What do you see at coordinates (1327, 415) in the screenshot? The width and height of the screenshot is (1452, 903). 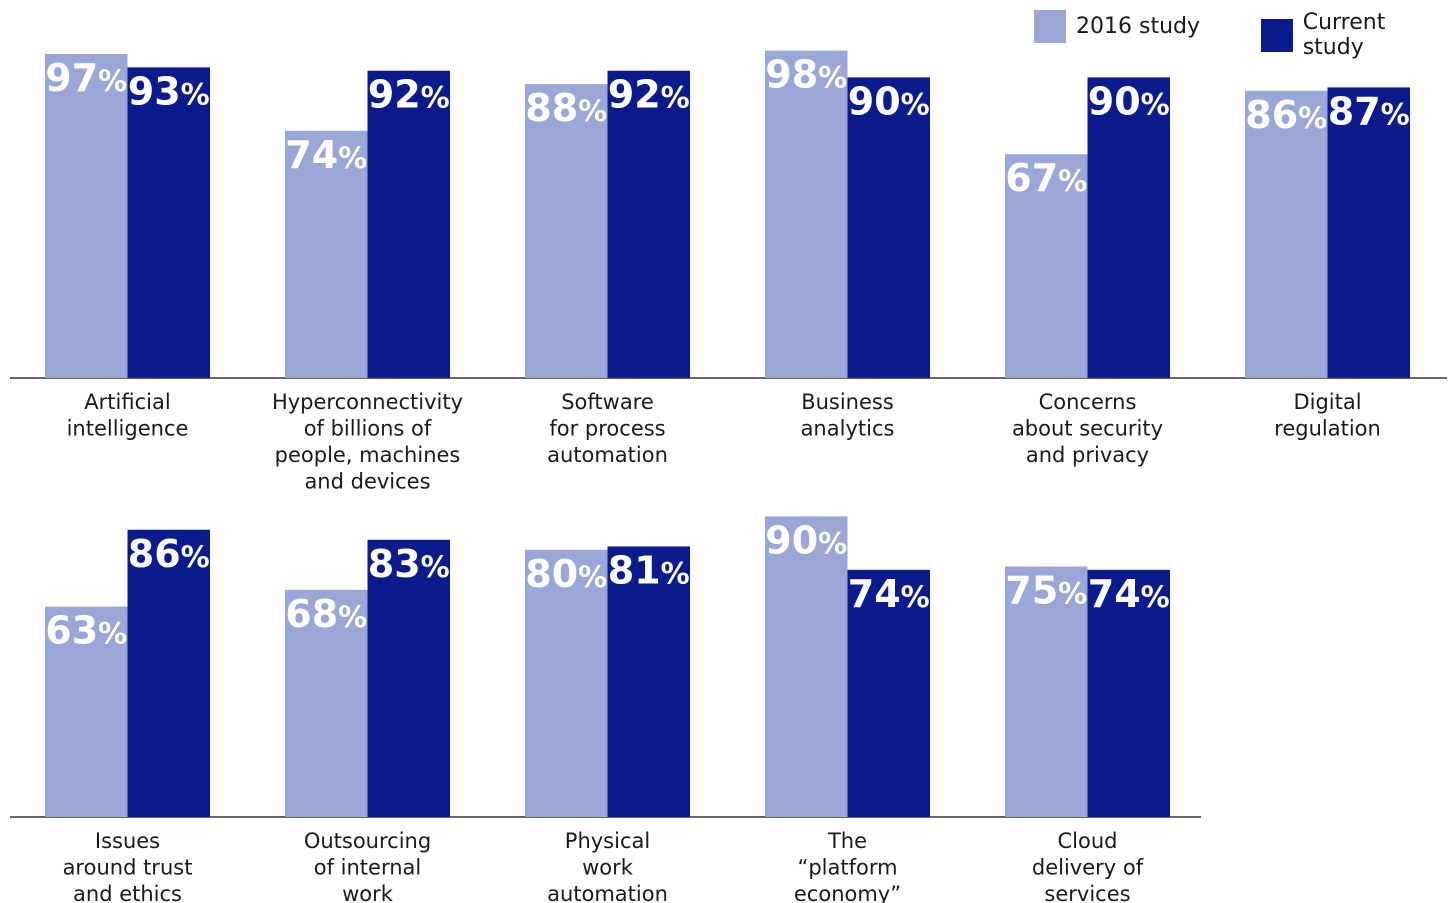 I see `category-label-g1-c6: Digital regulation` at bounding box center [1327, 415].